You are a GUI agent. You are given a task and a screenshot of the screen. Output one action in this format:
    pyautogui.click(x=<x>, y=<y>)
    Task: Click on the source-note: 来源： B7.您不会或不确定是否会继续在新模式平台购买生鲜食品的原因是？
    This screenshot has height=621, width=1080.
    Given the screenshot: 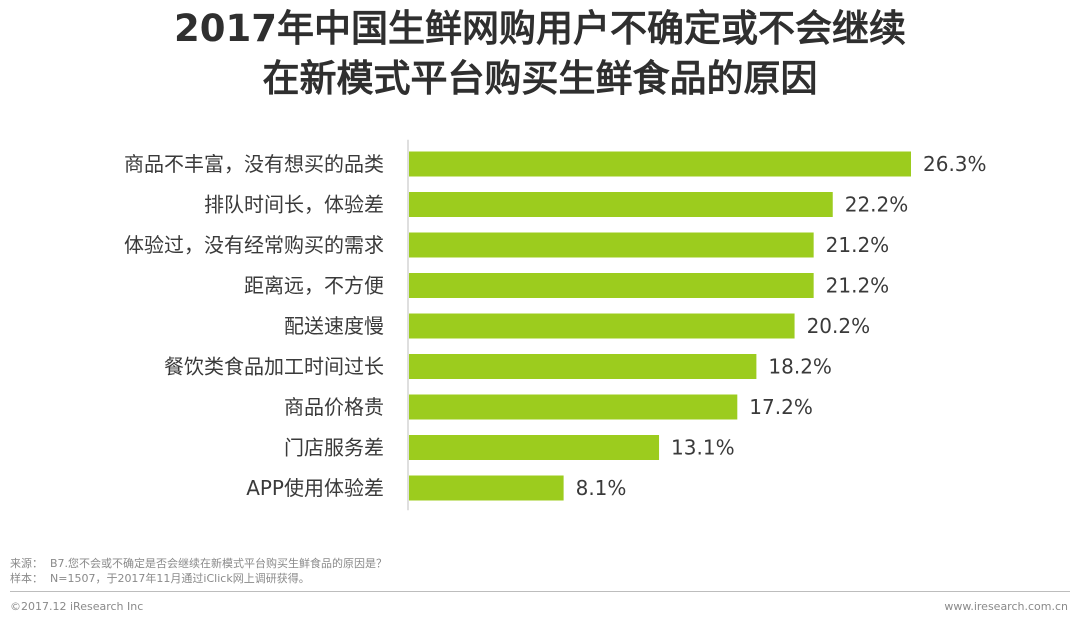 What is the action you would take?
    pyautogui.click(x=198, y=564)
    